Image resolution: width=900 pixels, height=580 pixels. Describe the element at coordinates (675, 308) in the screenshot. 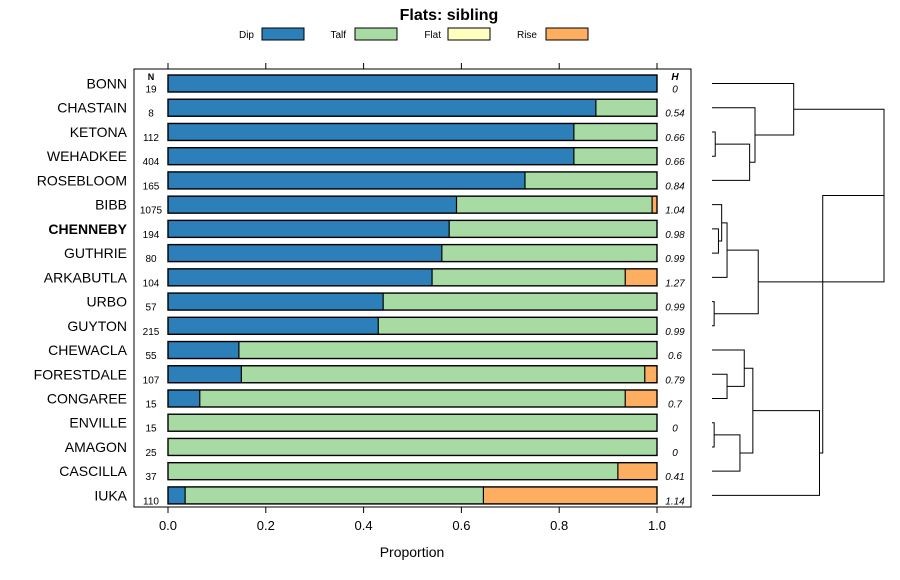

I see `h-value-urbo: 0.99` at that location.